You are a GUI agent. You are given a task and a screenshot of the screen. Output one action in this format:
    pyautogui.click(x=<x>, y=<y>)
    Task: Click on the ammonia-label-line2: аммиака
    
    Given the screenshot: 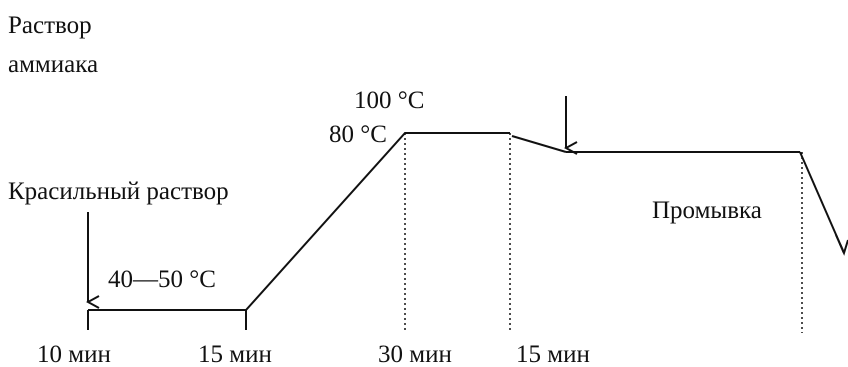 What is the action you would take?
    pyautogui.click(x=53, y=64)
    